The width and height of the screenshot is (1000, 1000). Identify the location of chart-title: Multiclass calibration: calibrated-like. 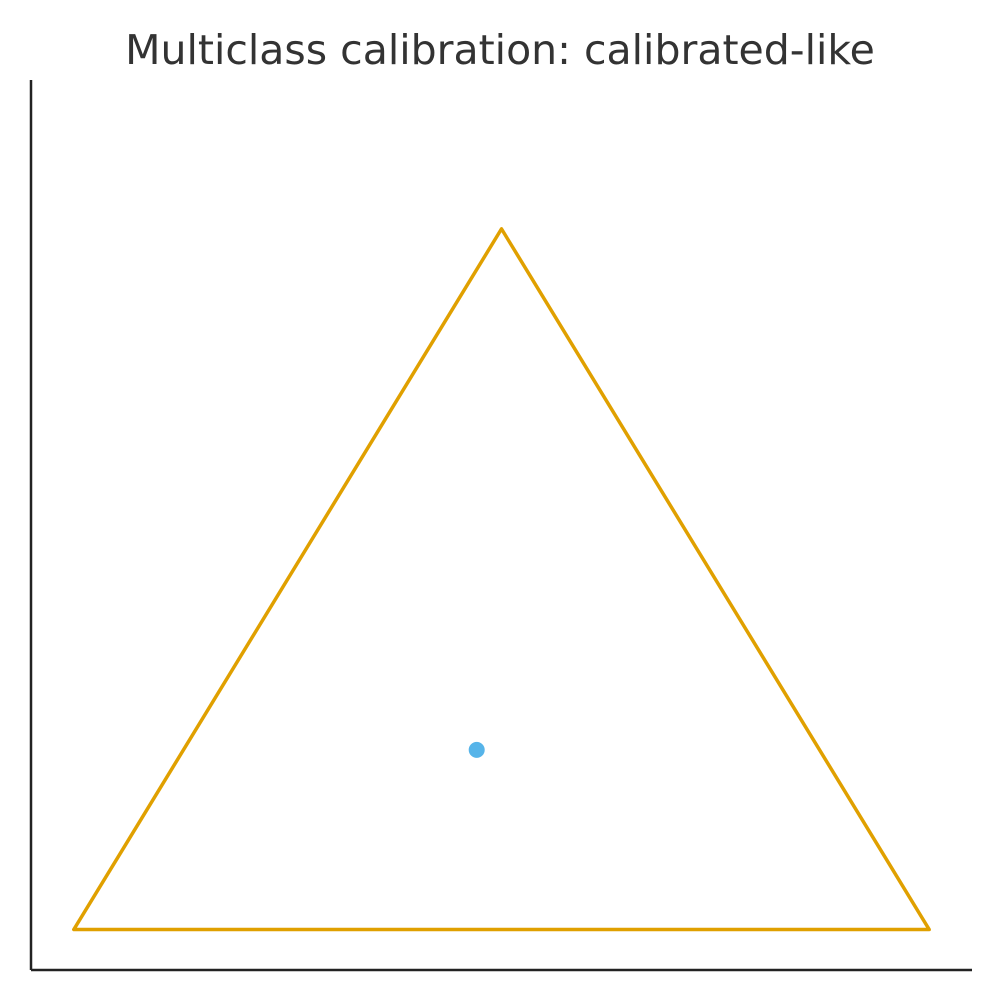
(500, 50).